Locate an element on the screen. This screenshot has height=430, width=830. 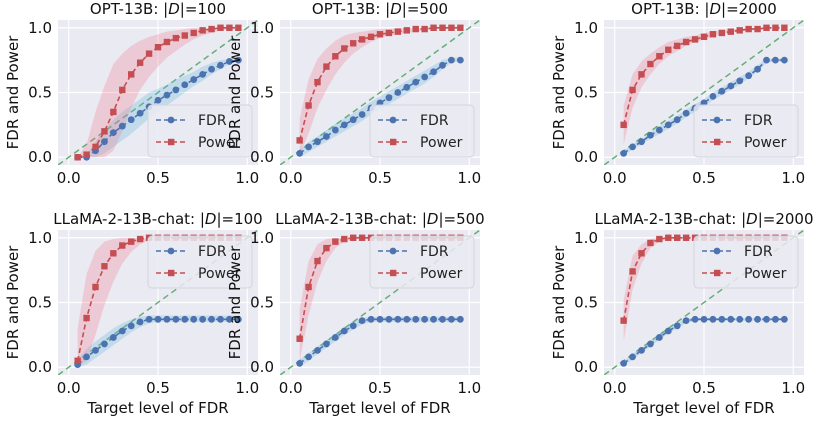
fdr-confidence-band is located at coordinates (158, 341).